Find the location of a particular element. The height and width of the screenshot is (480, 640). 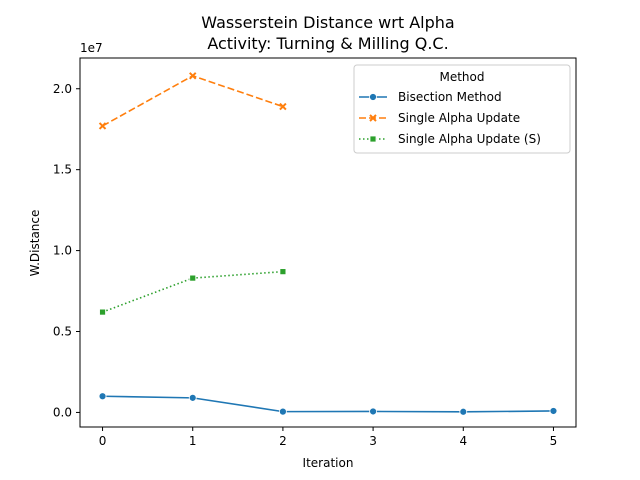

x-axis: 0 1 2 3 4 5 is located at coordinates (328, 437).